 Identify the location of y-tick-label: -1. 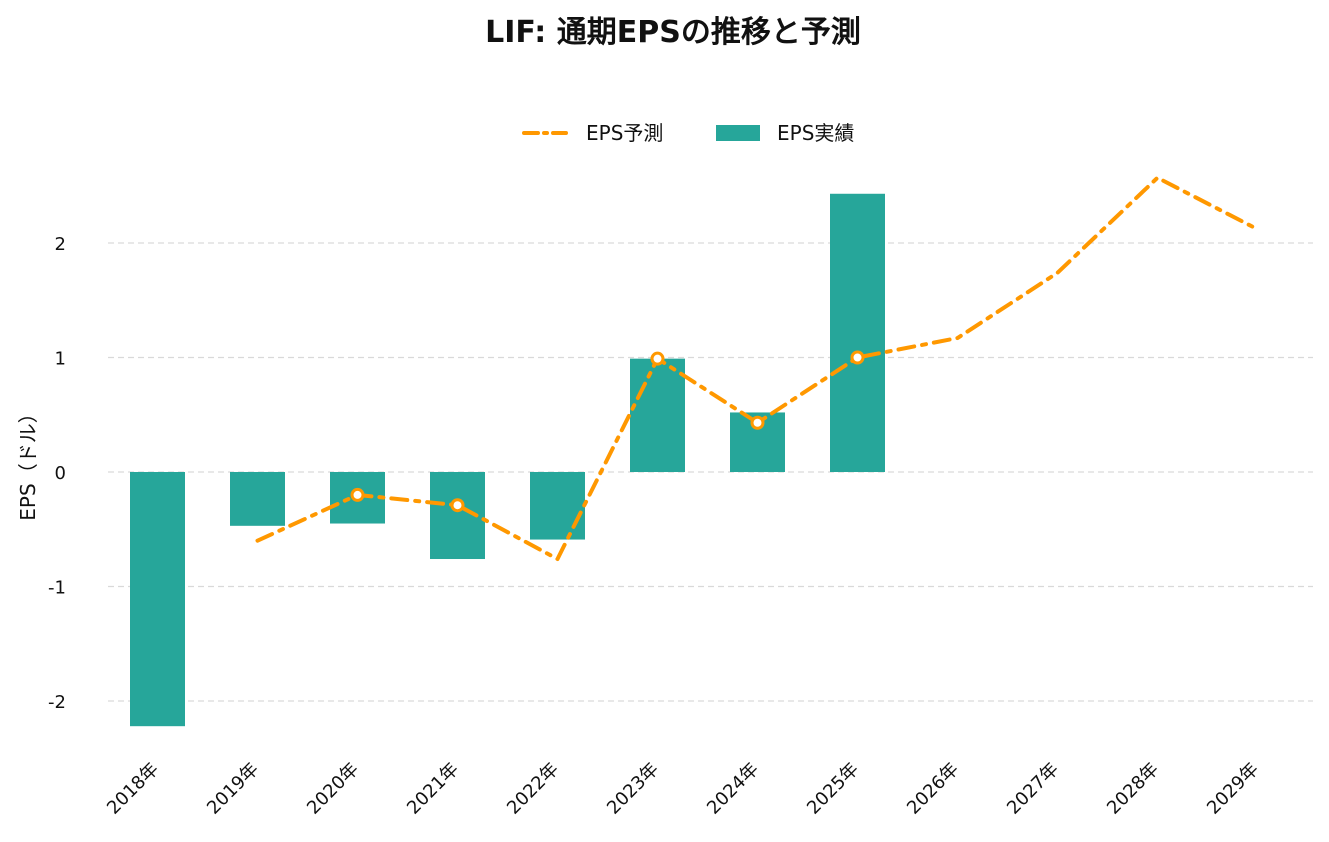
(57, 588).